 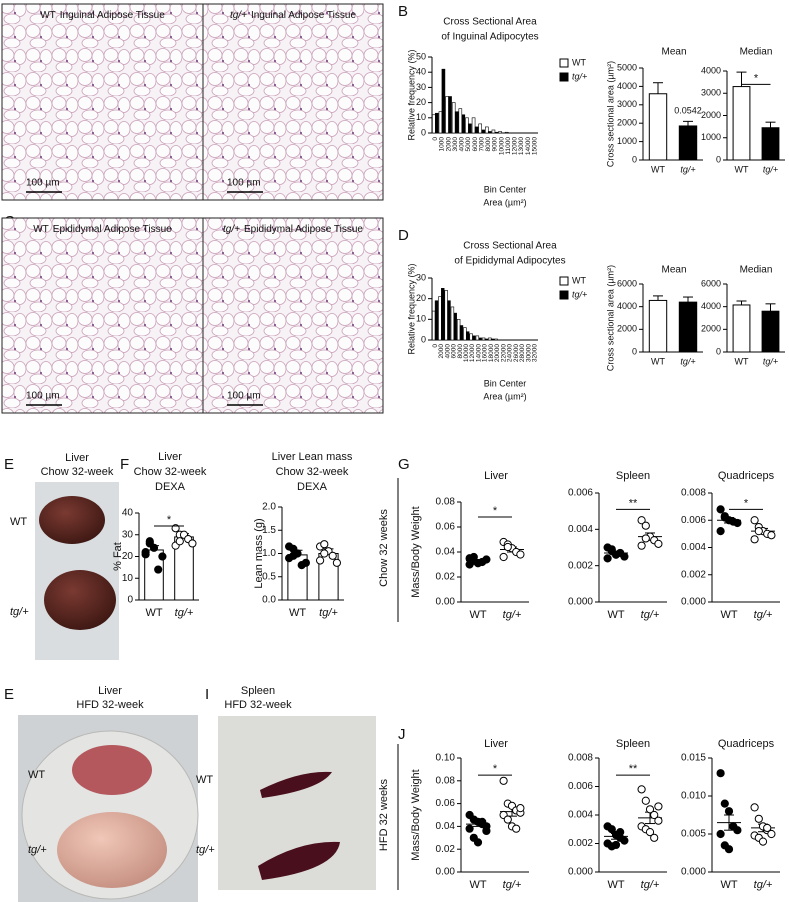 I want to click on y-tick-label: 10, so click(x=421, y=319).